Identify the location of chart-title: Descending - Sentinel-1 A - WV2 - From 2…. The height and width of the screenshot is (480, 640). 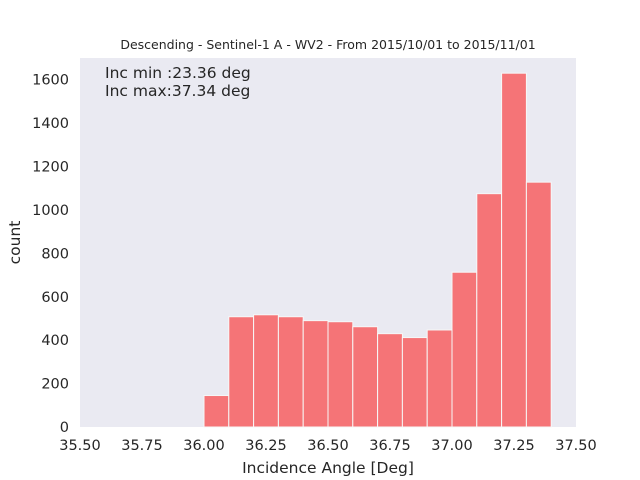
(327, 44).